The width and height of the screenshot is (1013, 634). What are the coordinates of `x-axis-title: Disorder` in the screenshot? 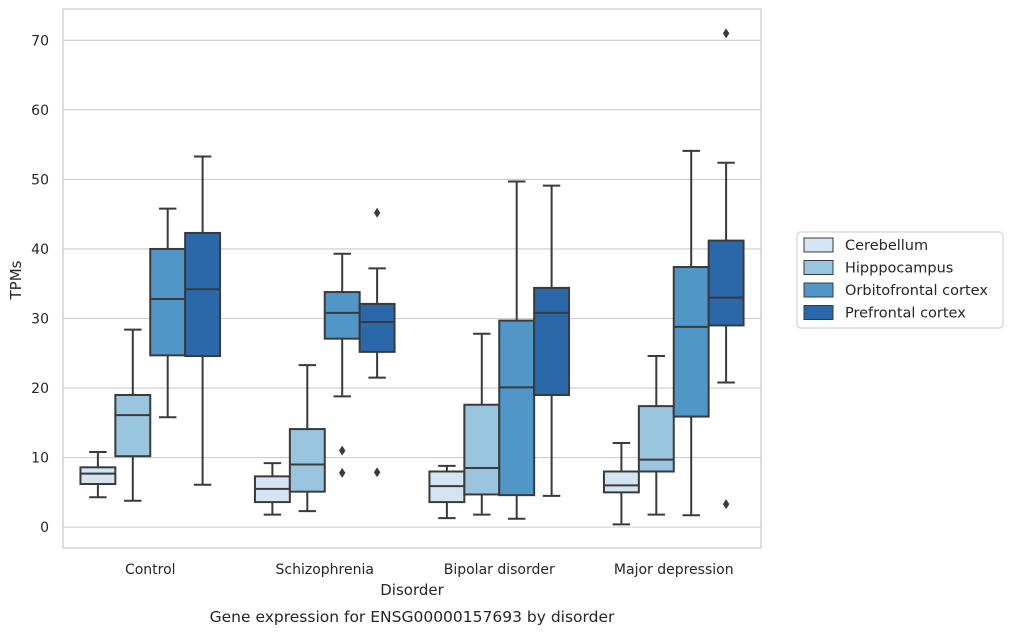 It's located at (412, 590).